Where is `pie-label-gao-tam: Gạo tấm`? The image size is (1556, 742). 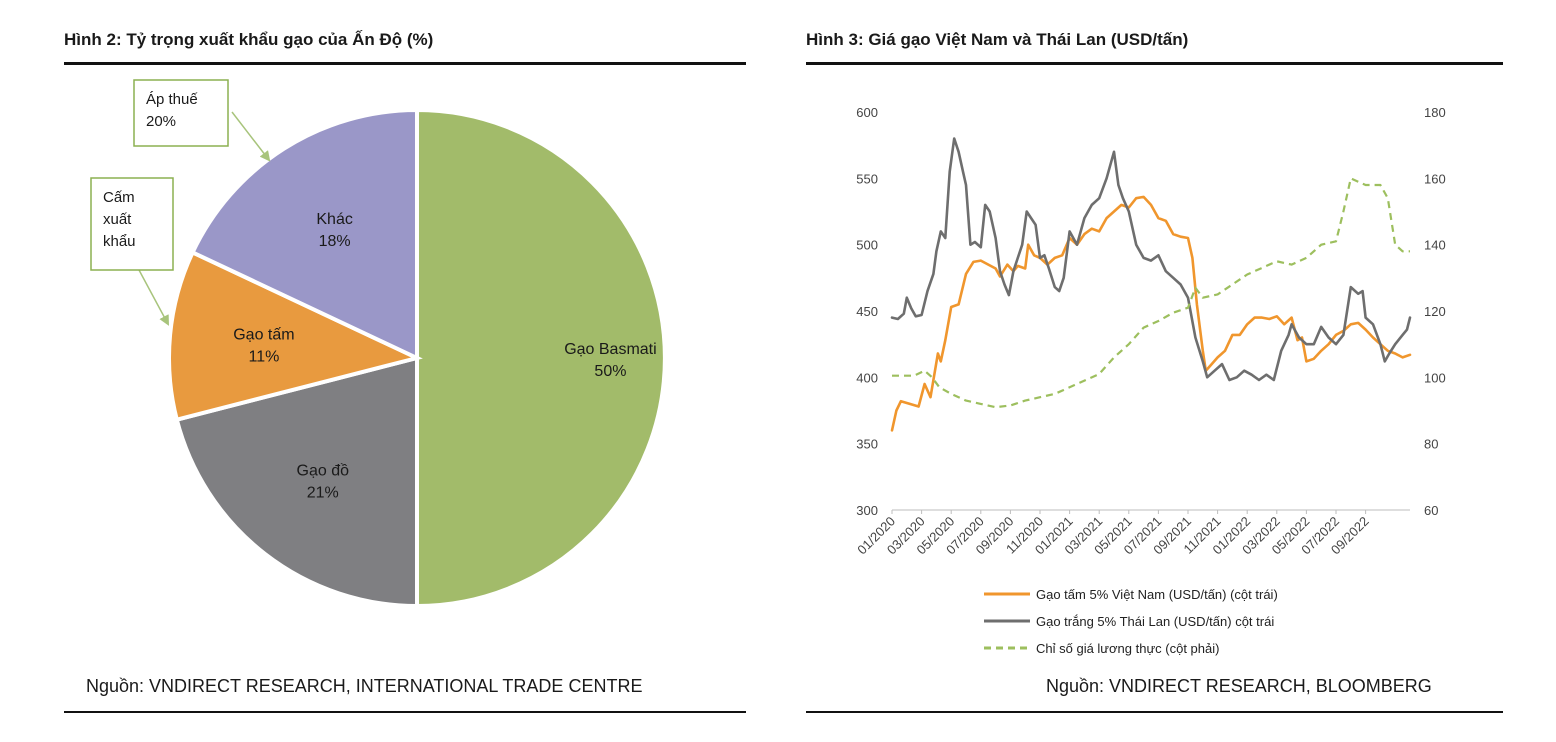
pie-label-gao-tam: Gạo tấm is located at coordinates (263, 335).